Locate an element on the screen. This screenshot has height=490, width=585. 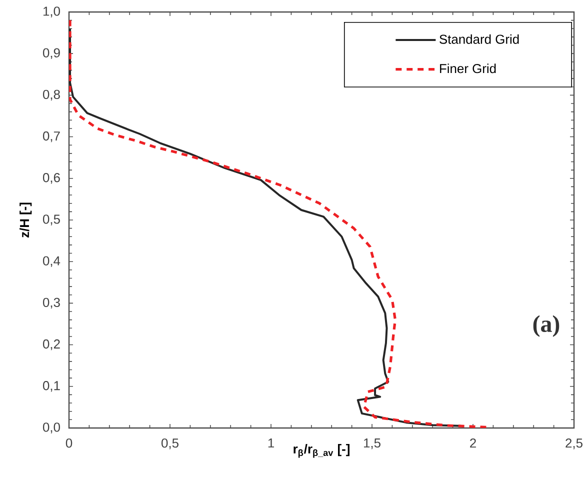
x-tick-label: 2 is located at coordinates (473, 443).